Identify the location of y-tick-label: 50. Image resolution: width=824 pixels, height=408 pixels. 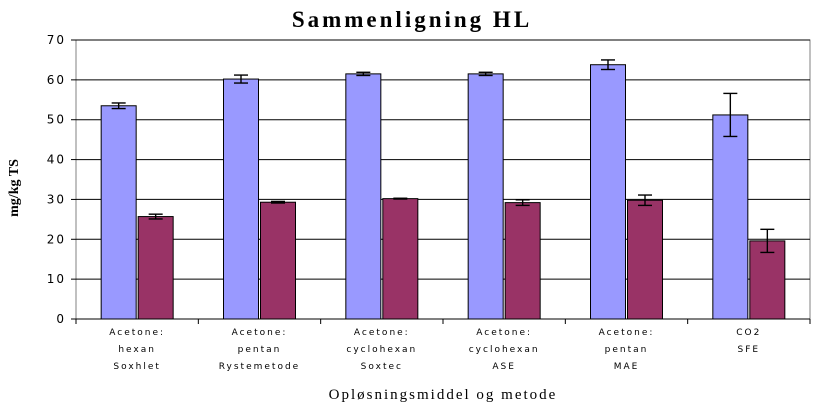
(56, 120).